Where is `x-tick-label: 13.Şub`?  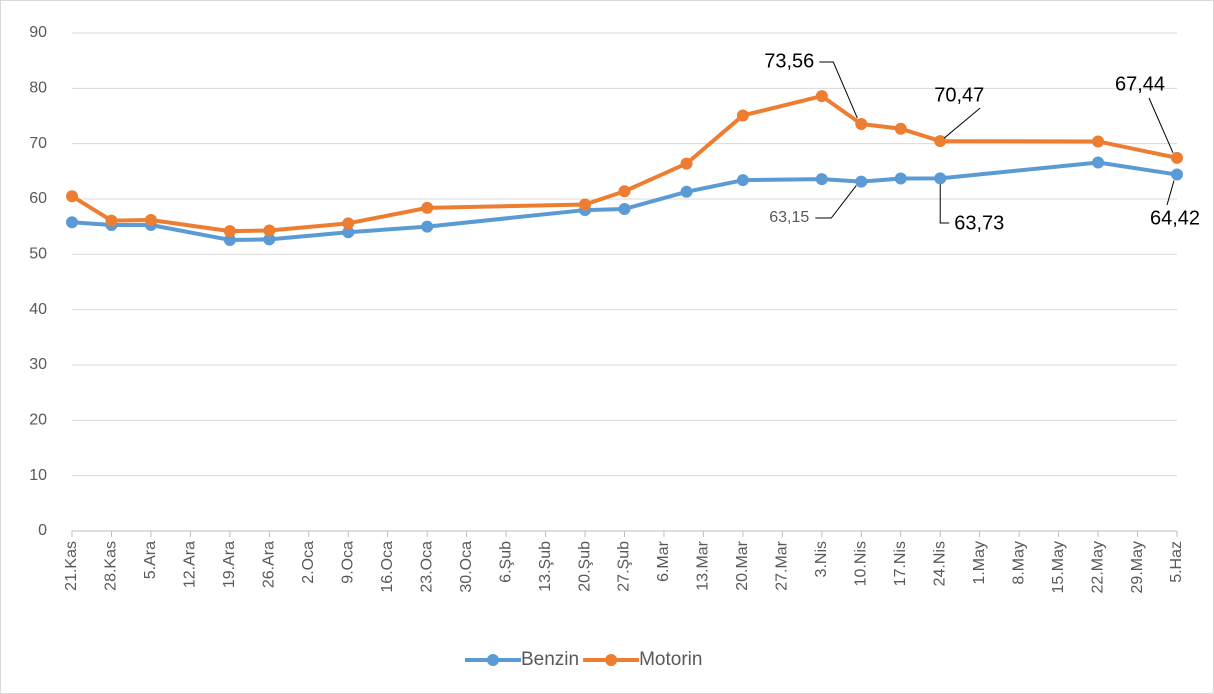 x-tick-label: 13.Şub is located at coordinates (545, 566).